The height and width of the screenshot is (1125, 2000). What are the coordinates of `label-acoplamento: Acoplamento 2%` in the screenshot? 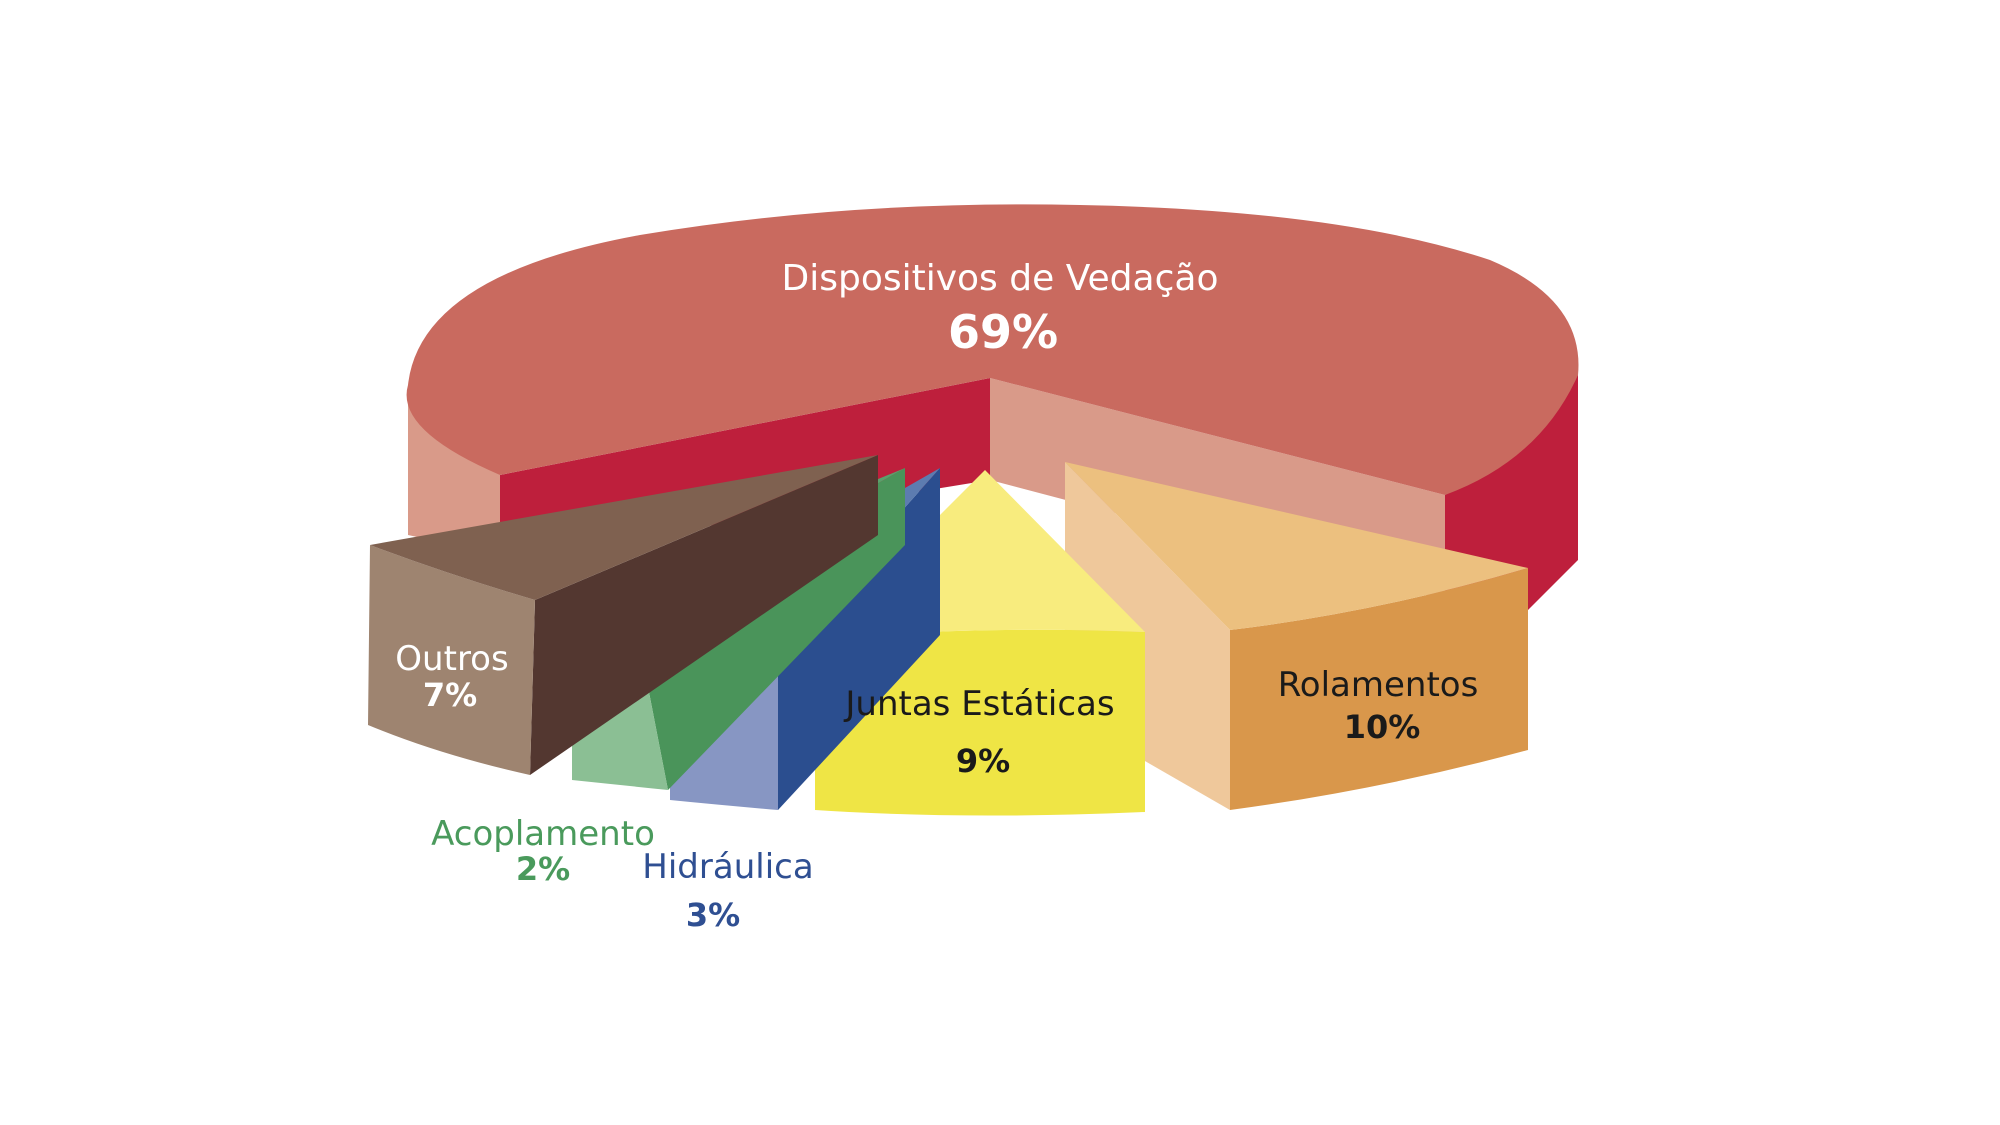 It's located at (543, 851).